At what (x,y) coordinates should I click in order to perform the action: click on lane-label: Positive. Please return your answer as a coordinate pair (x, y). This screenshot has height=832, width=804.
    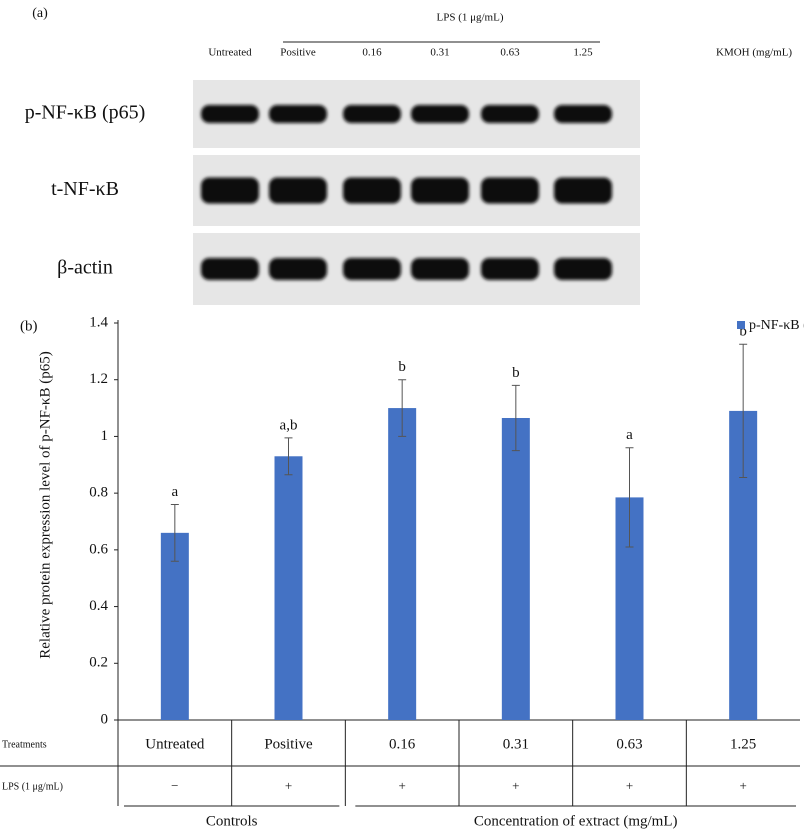
    Looking at the image, I should click on (298, 53).